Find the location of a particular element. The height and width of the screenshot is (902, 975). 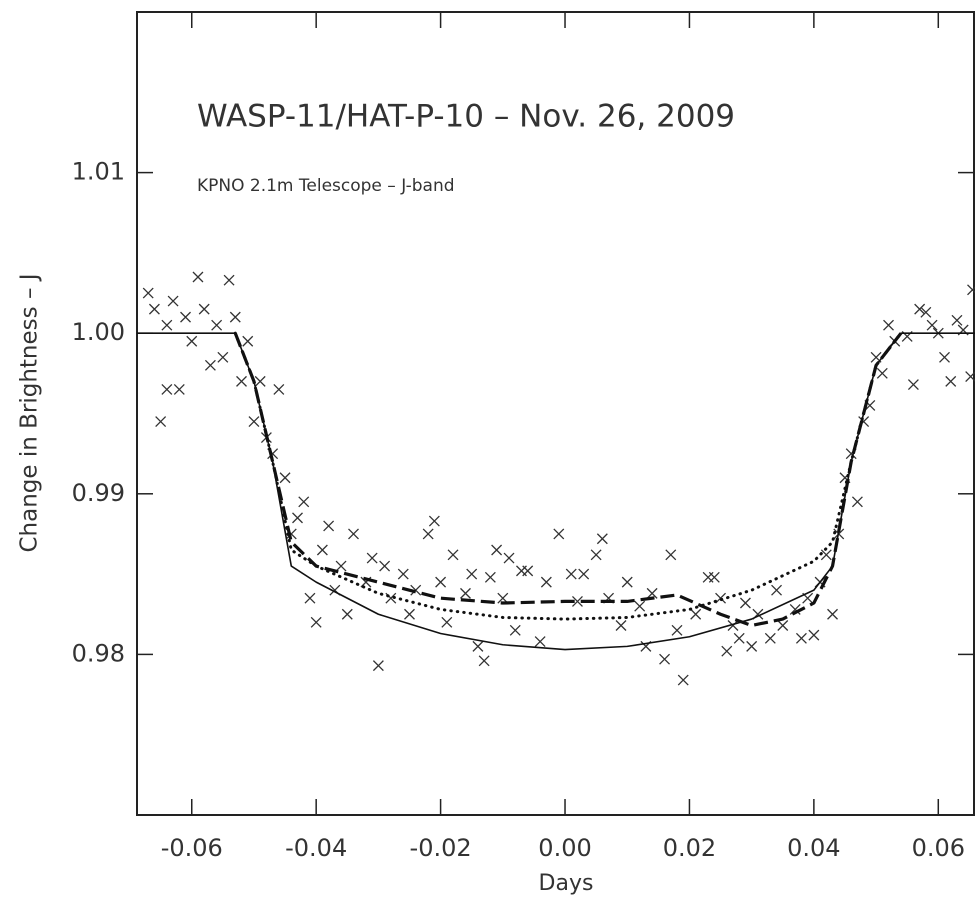

chart-subtitle: KPNO 2.1m Telescope – J-band is located at coordinates (326, 186).